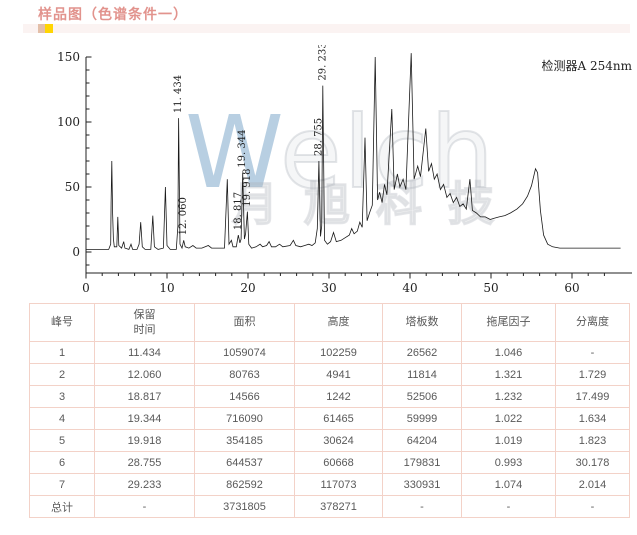 This screenshot has height=535, width=637. I want to click on table-cell: 1.019, so click(508, 440).